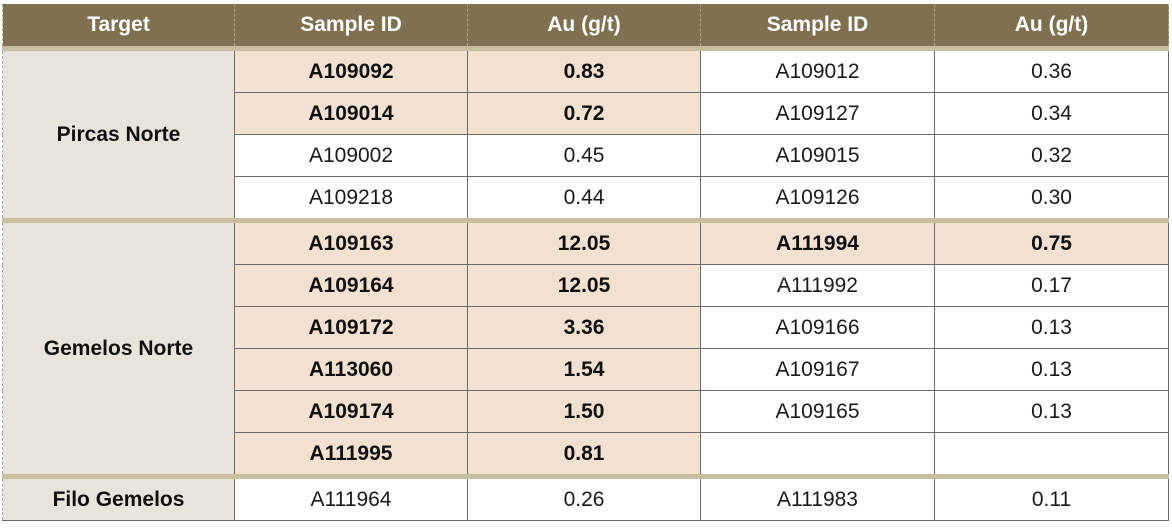 This screenshot has width=1172, height=531. I want to click on sample-id-cell: A109165, so click(817, 411).